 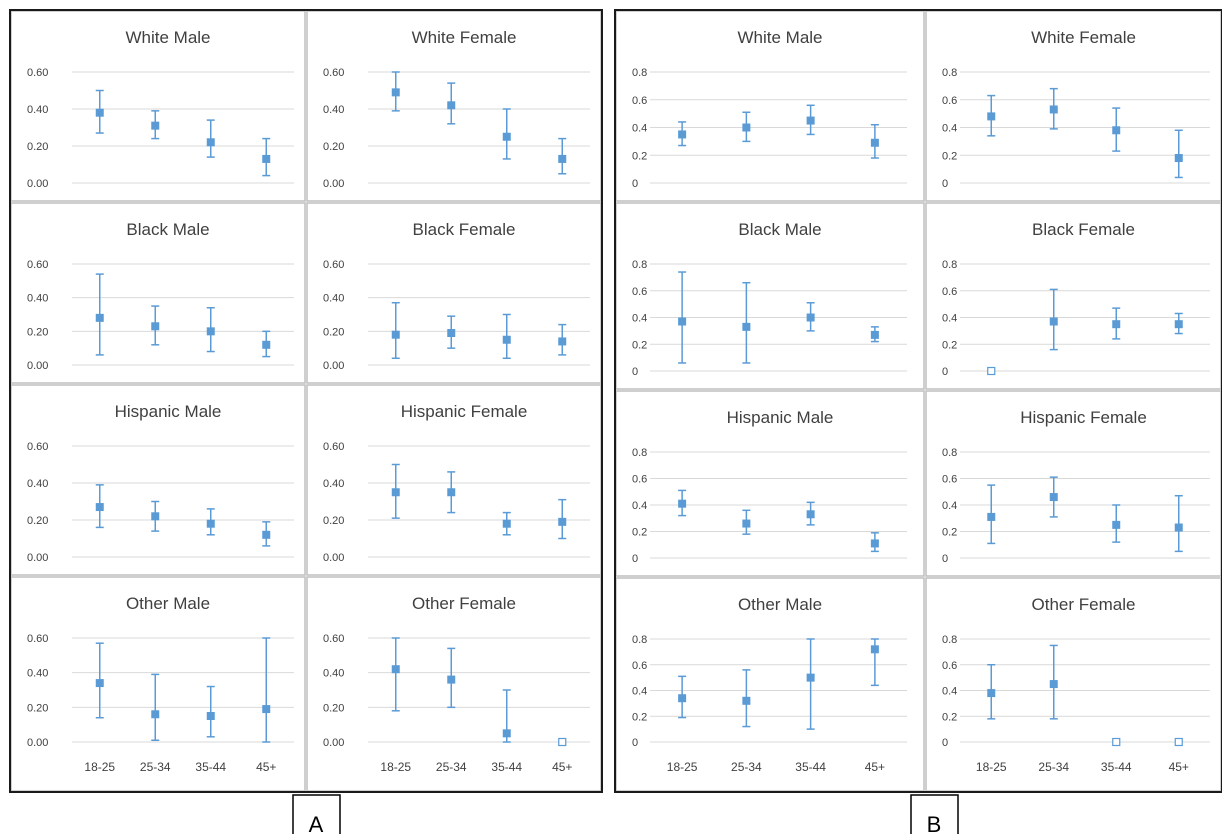 I want to click on panel-a-hispanic-female: Hispanic Female 0.60 0.40 0.20 0.00, so click(x=456, y=483).